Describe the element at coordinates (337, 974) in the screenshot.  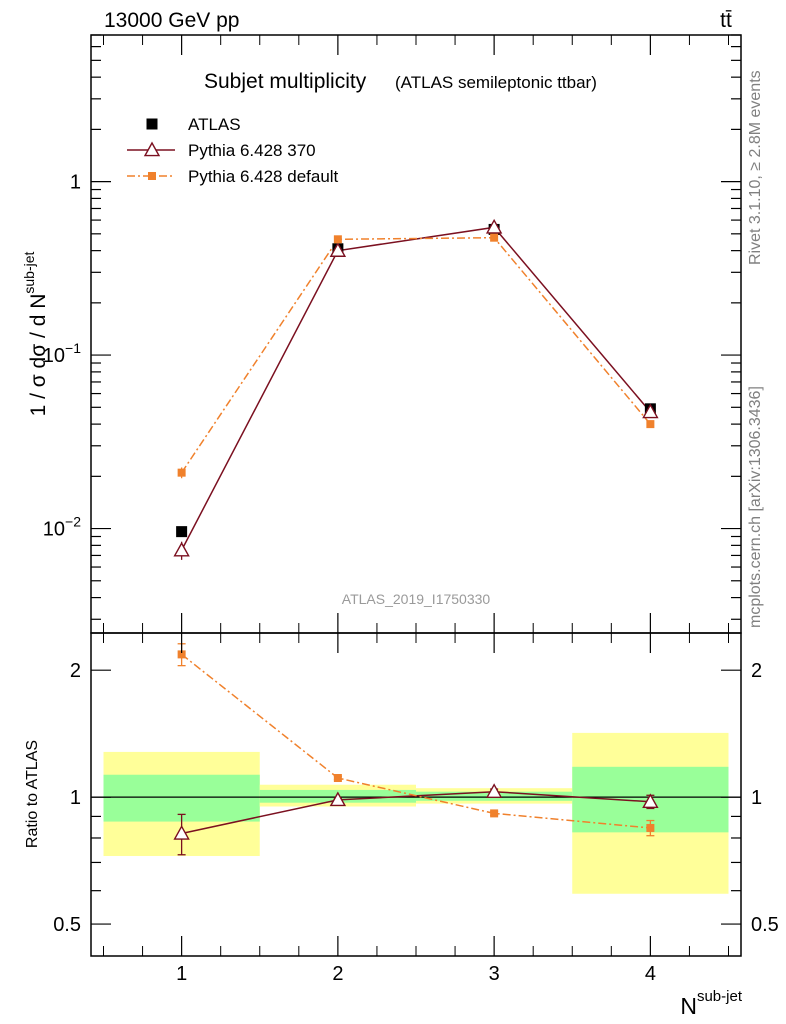
I see `x-tick-label: 2` at that location.